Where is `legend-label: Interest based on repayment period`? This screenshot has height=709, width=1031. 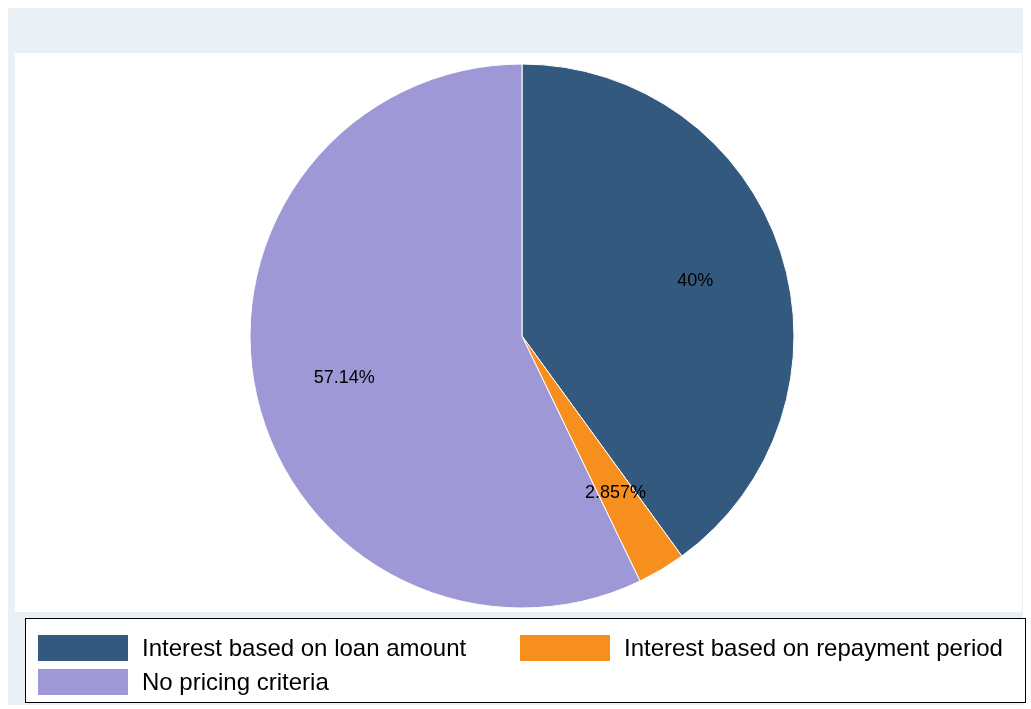
legend-label: Interest based on repayment period is located at coordinates (813, 648).